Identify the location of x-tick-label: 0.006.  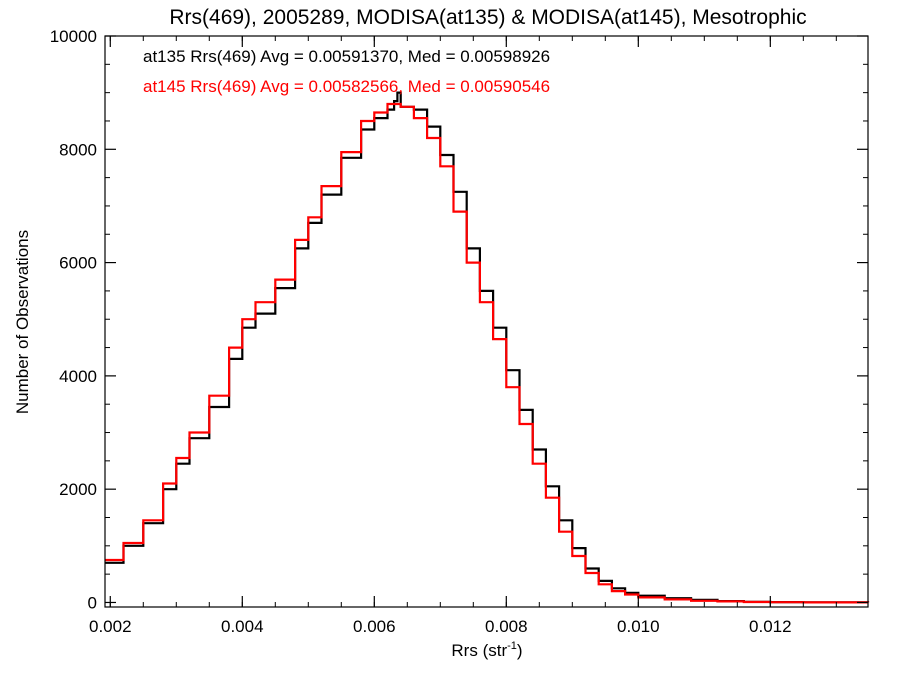
(374, 626).